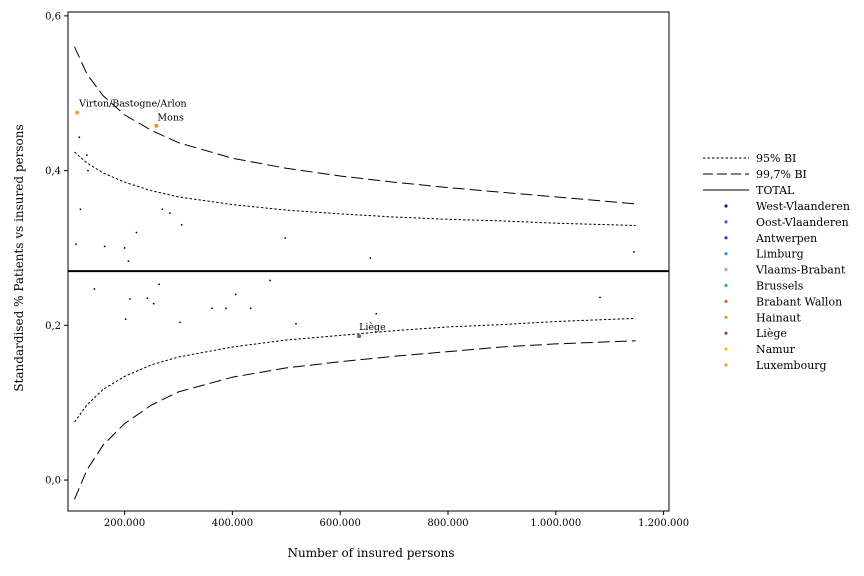 The height and width of the screenshot is (576, 864). Describe the element at coordinates (170, 118) in the screenshot. I see `point-annotation: Mons` at that location.